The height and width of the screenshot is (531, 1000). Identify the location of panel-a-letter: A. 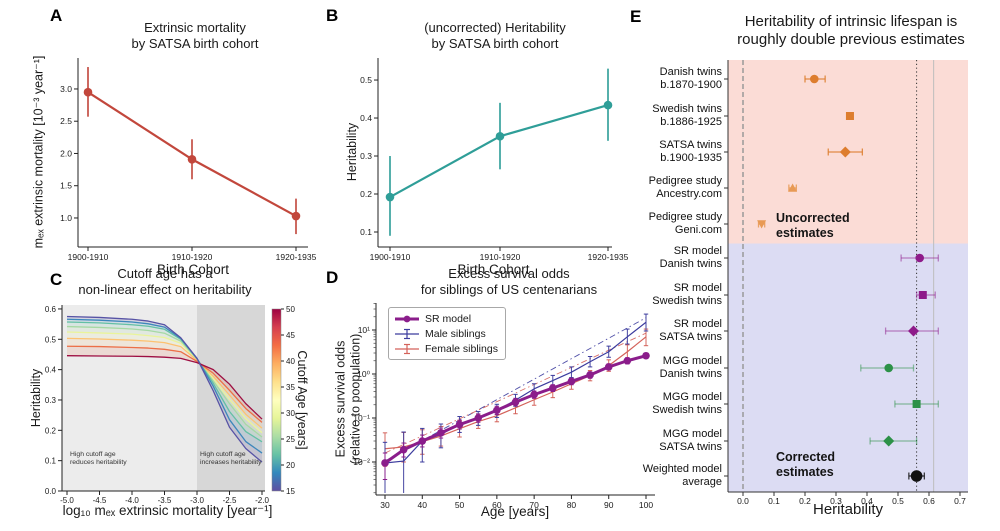
(56, 15).